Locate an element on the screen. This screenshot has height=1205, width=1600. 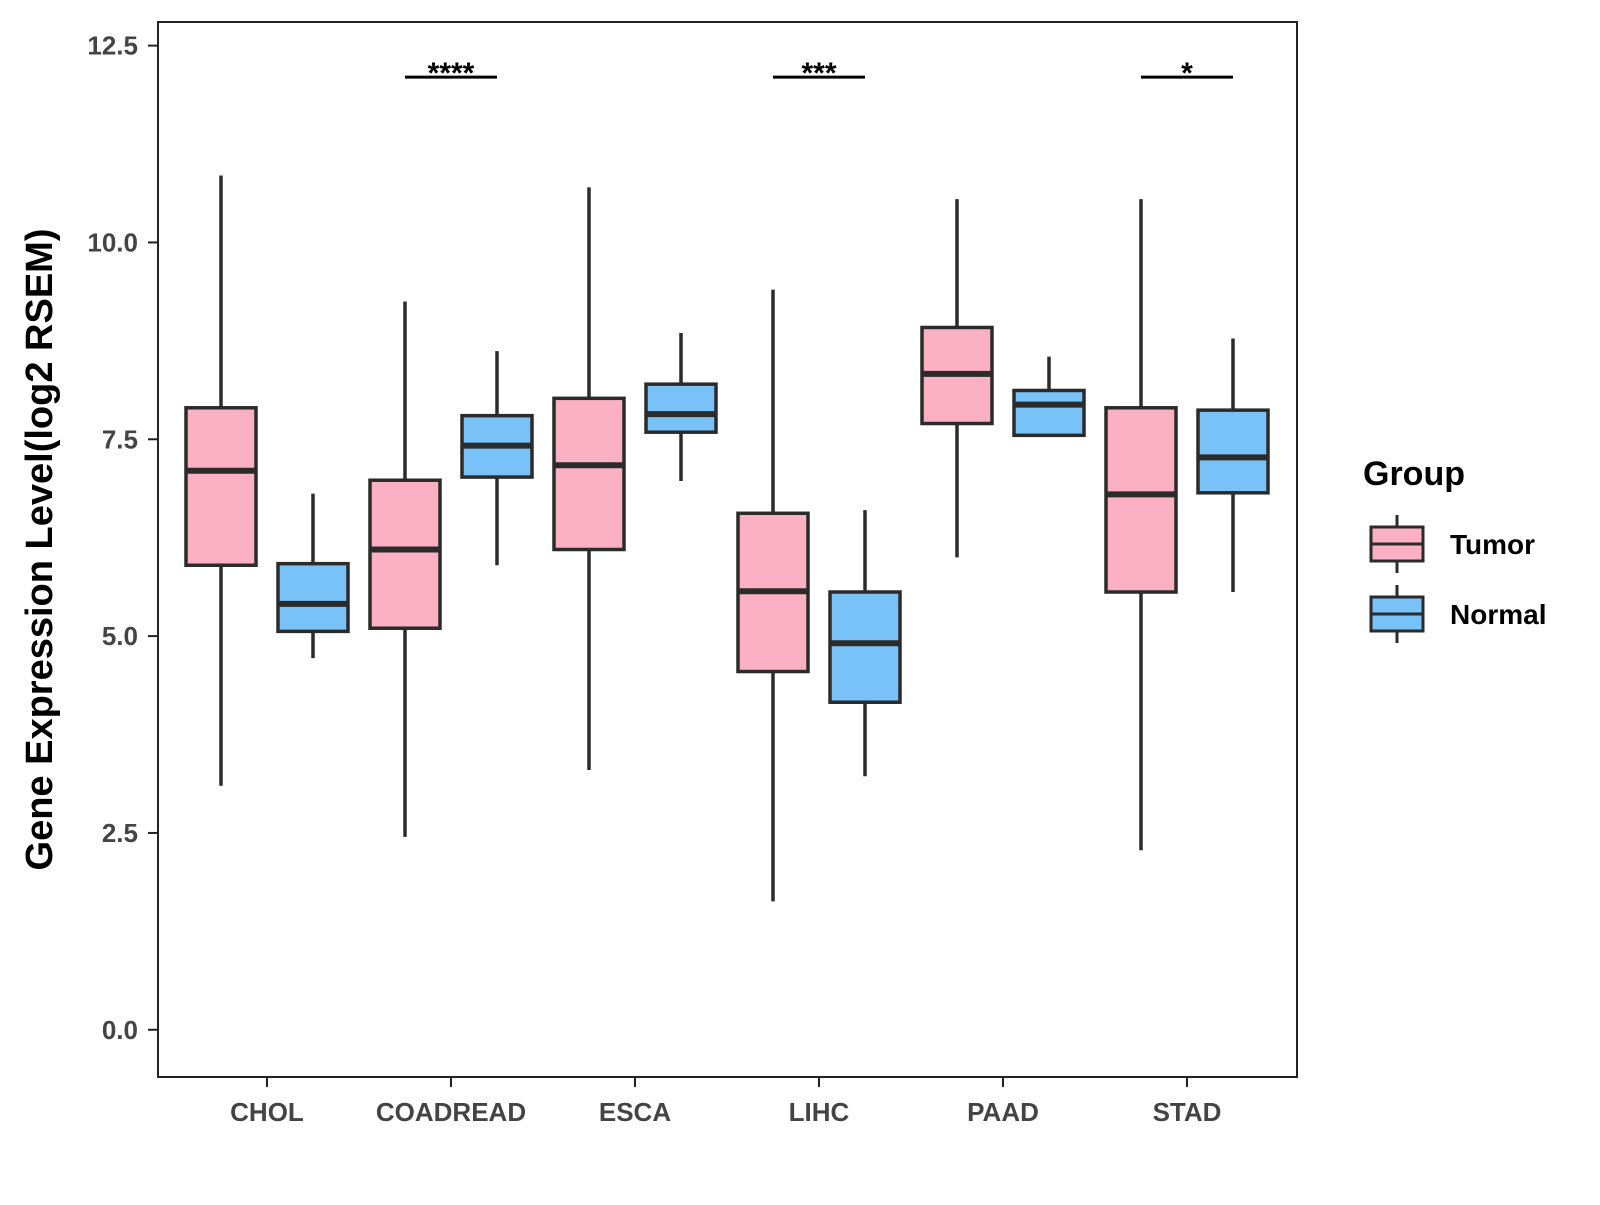
box-normal-paad is located at coordinates (1049, 397).